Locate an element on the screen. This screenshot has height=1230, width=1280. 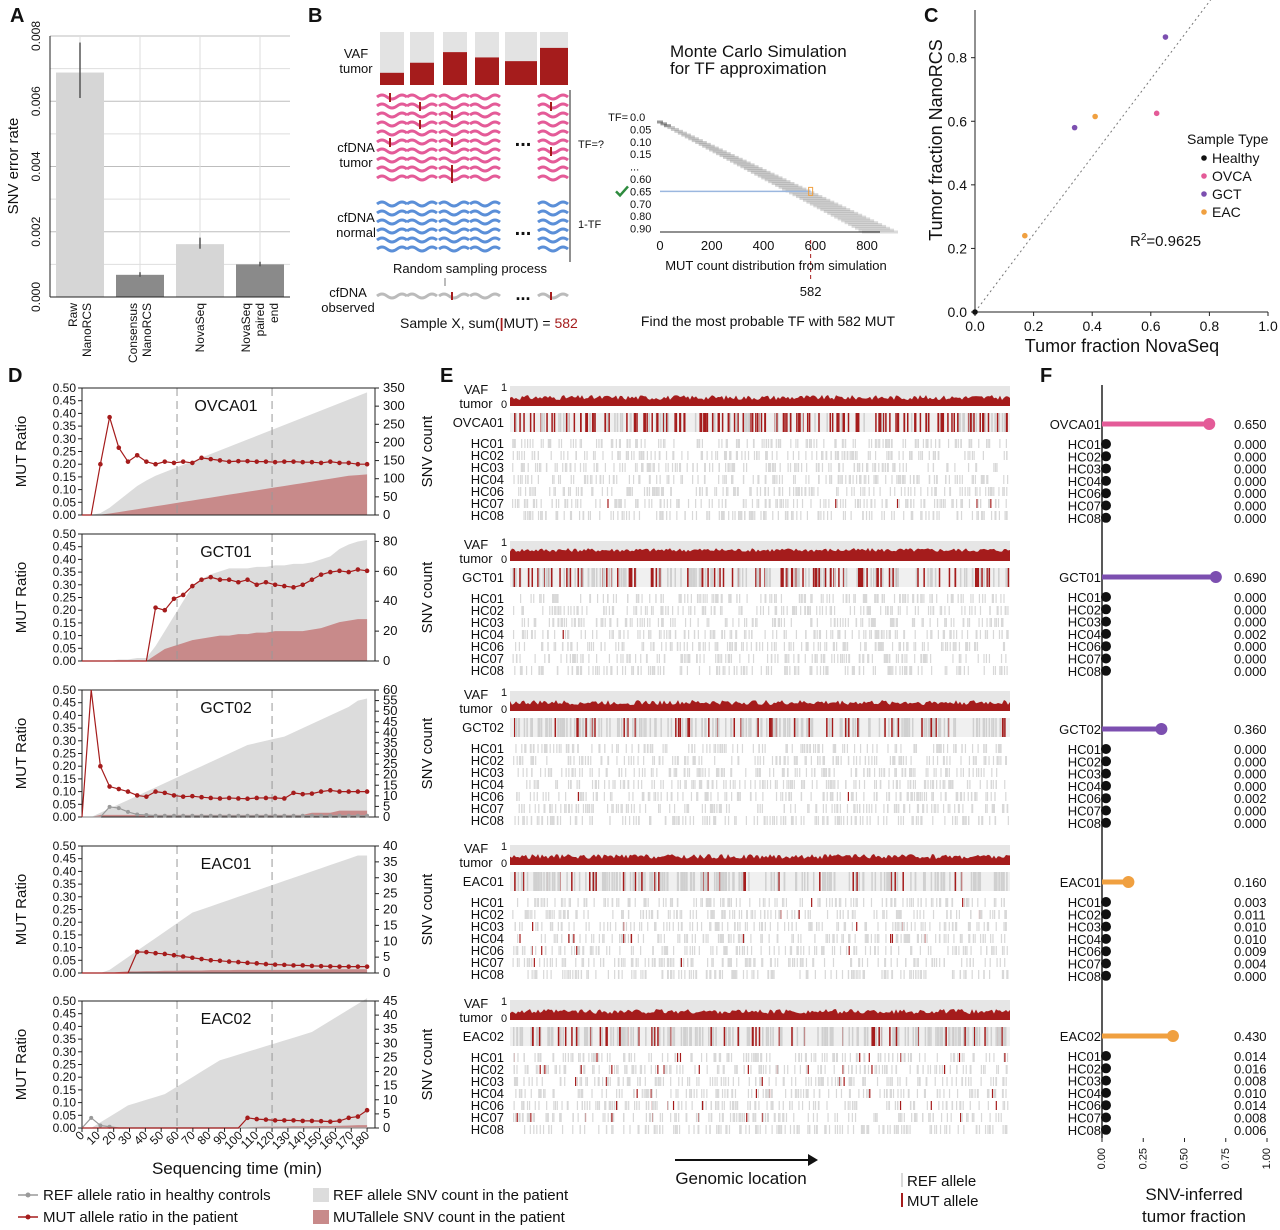
d-ref-ratio-point is located at coordinates (137, 814).